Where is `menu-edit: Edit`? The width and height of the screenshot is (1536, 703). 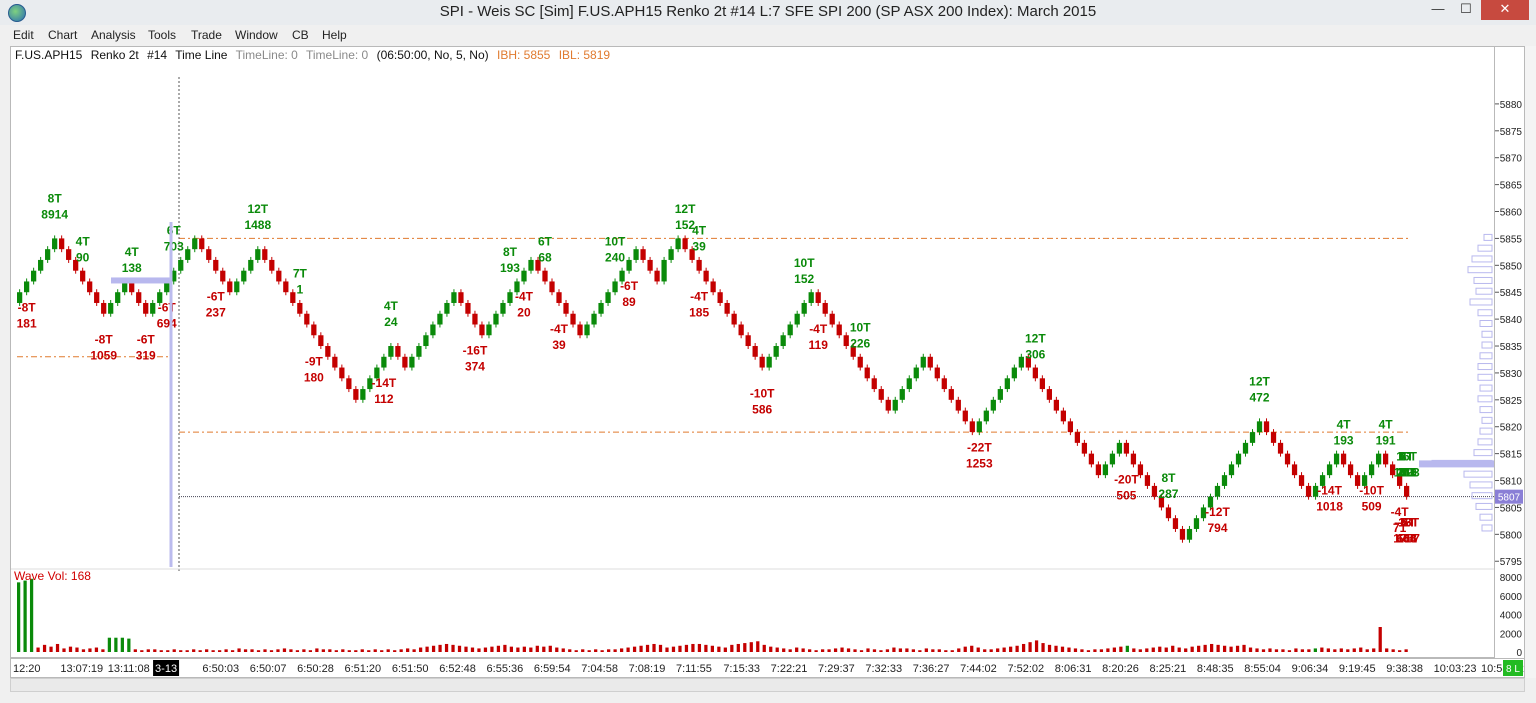
menu-edit: Edit is located at coordinates (23, 35).